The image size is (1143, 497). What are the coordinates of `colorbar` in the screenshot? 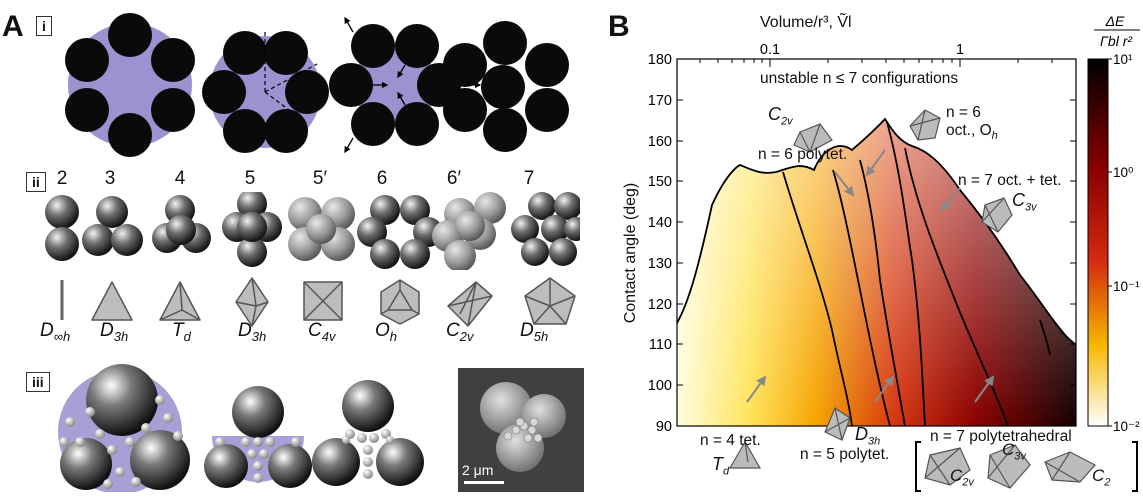 It's located at (1098, 242).